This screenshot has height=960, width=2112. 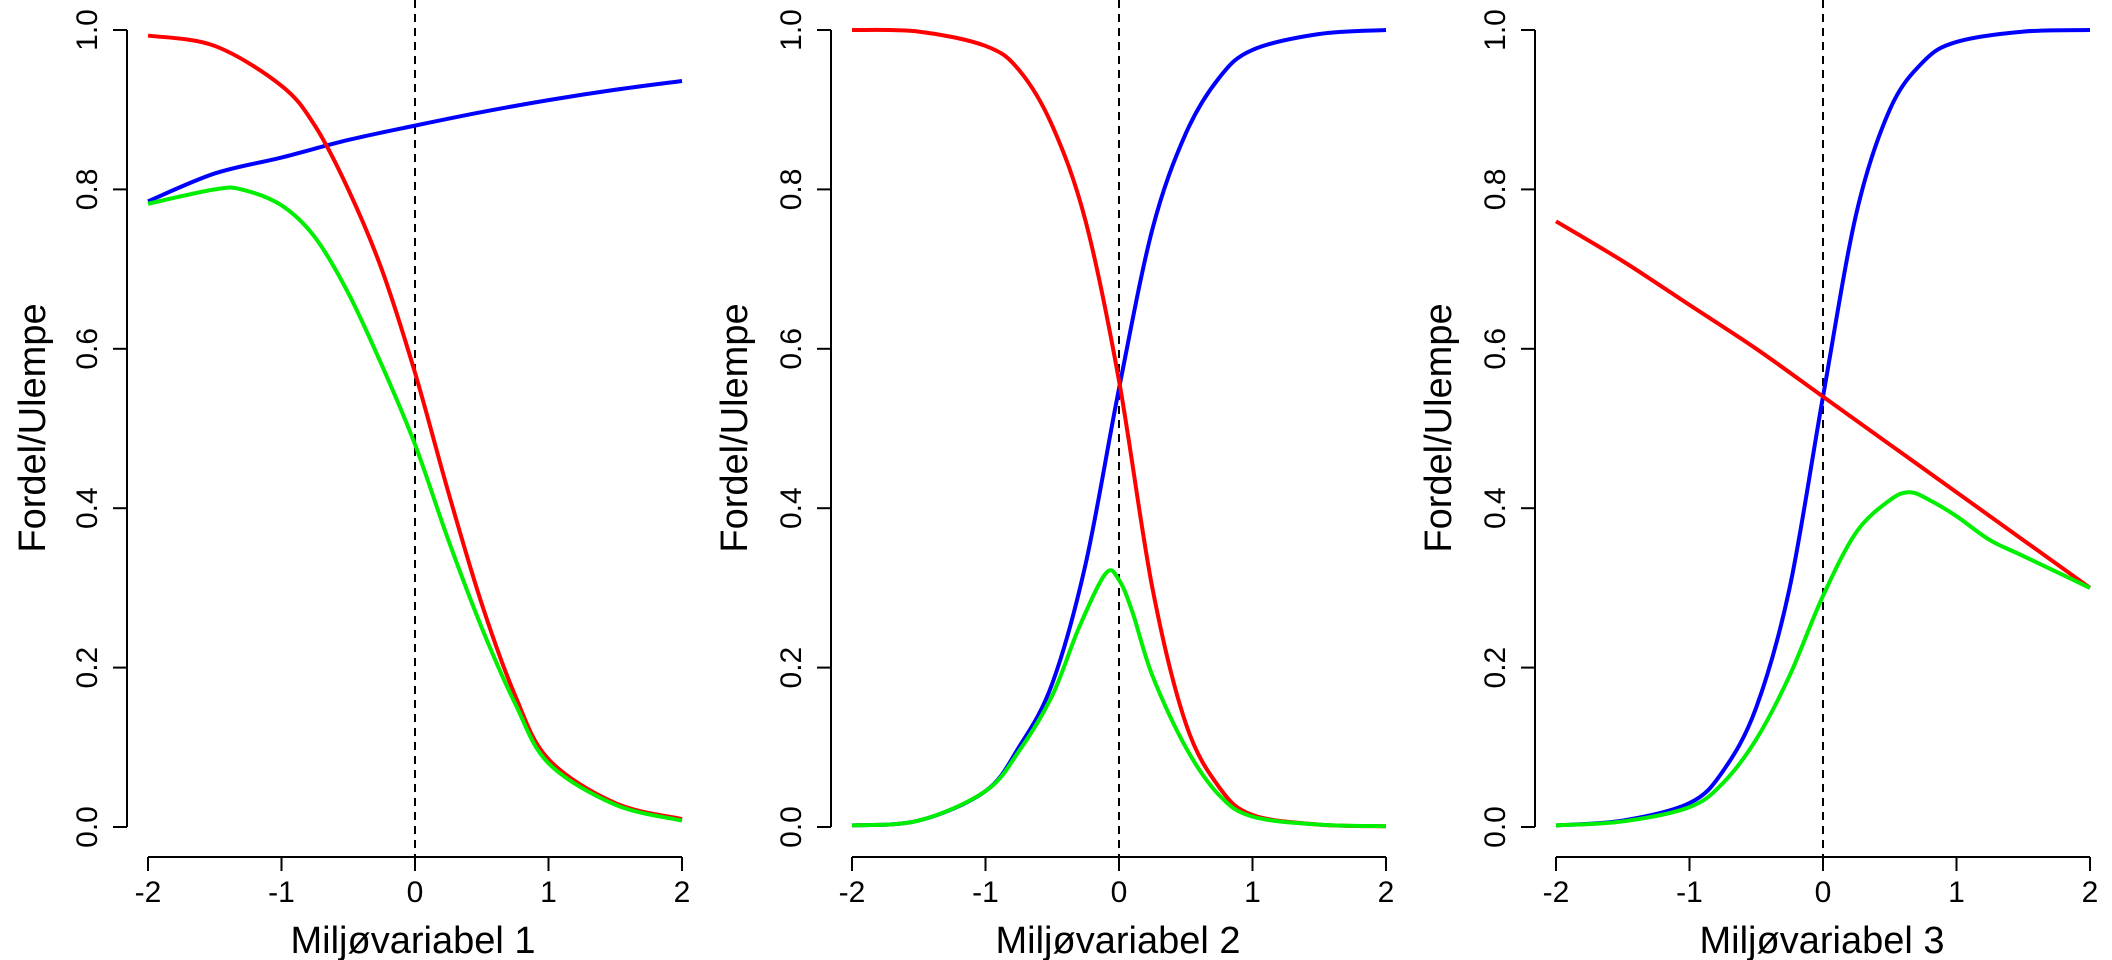 I want to click on panel-2-y-tick-label: 0.8, so click(x=791, y=190).